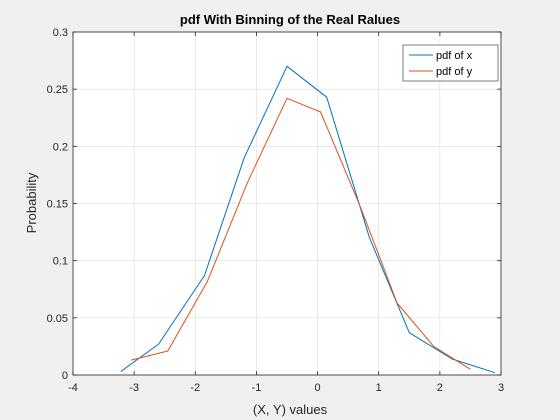 The image size is (560, 420). I want to click on y-axis-label: Probability, so click(31, 202).